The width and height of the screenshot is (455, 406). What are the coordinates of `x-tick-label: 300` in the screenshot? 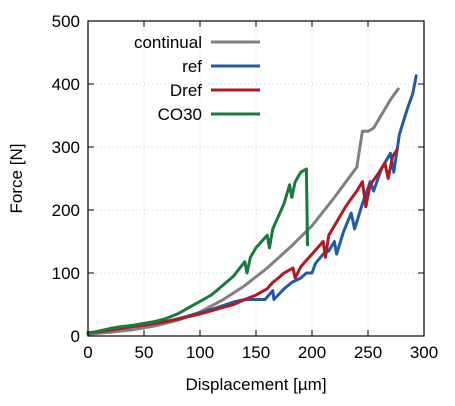 It's located at (424, 352).